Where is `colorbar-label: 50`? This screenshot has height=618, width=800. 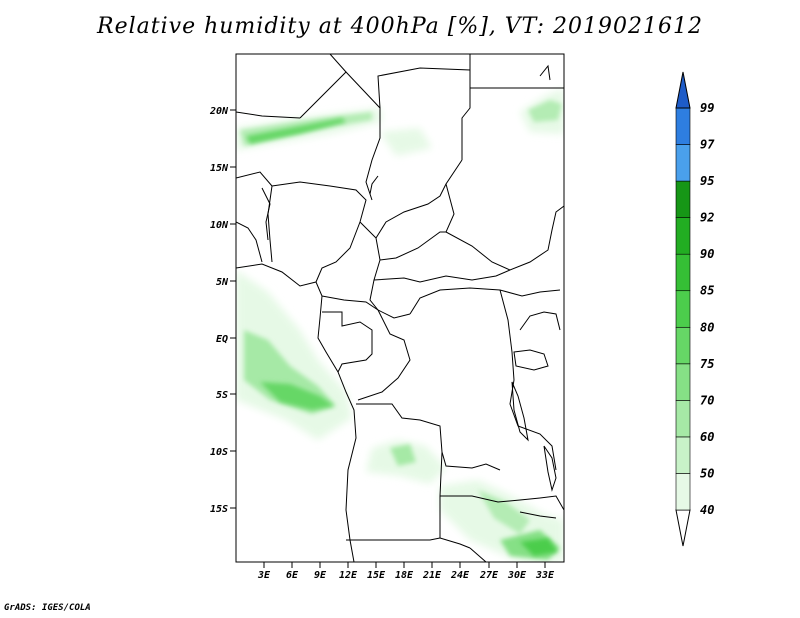
colorbar-label: 50 is located at coordinates (707, 473).